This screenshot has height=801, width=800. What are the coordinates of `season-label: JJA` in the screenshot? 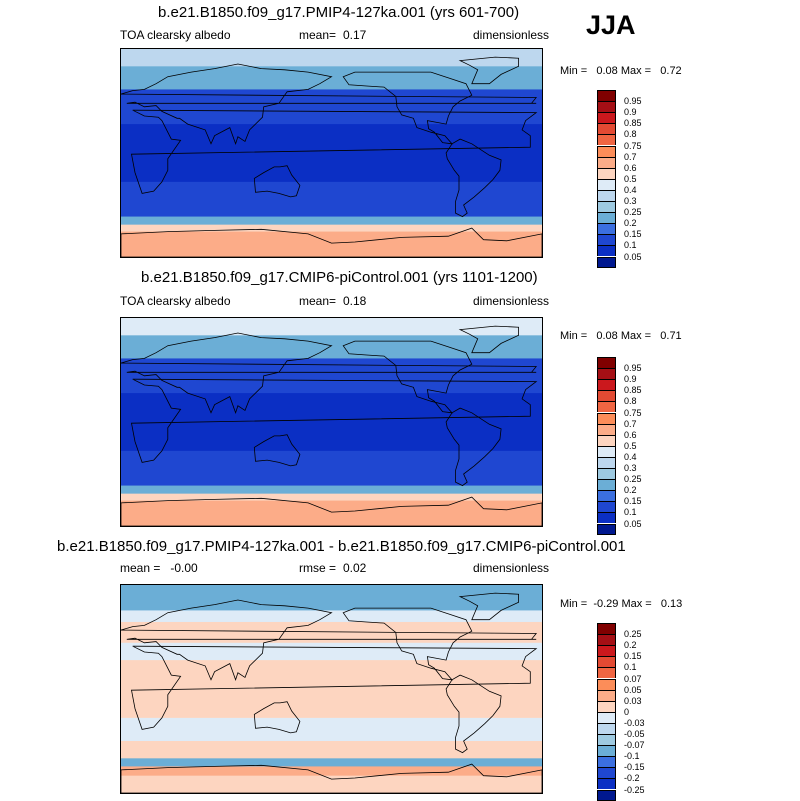 It's located at (611, 25).